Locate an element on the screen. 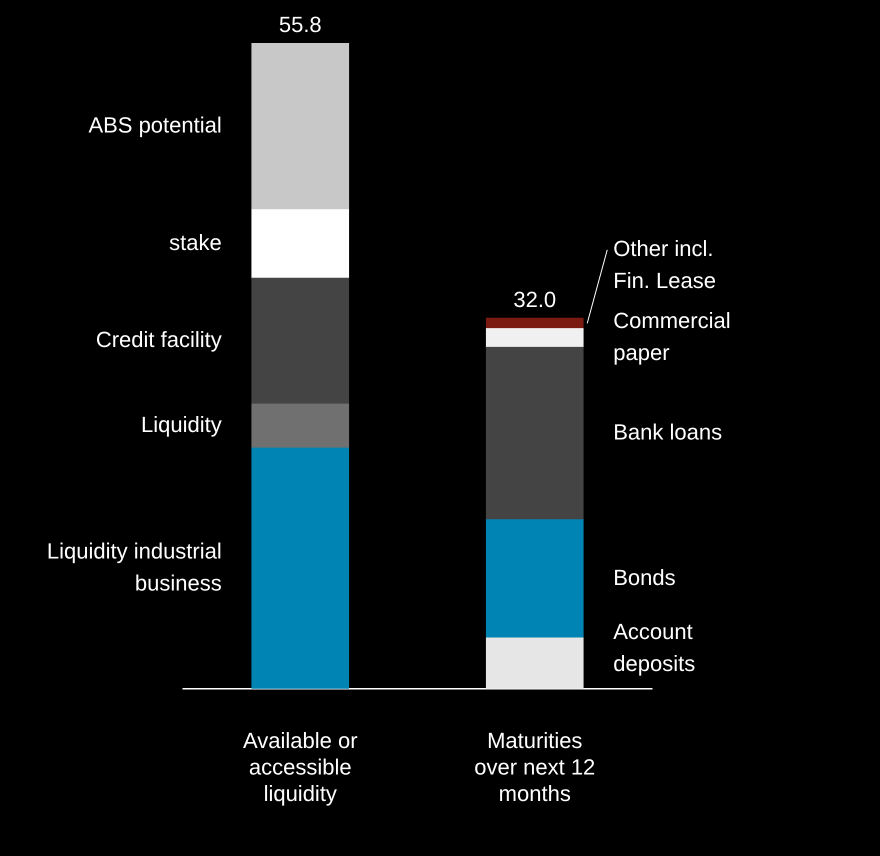  annotation: 55.8 is located at coordinates (300, 25).